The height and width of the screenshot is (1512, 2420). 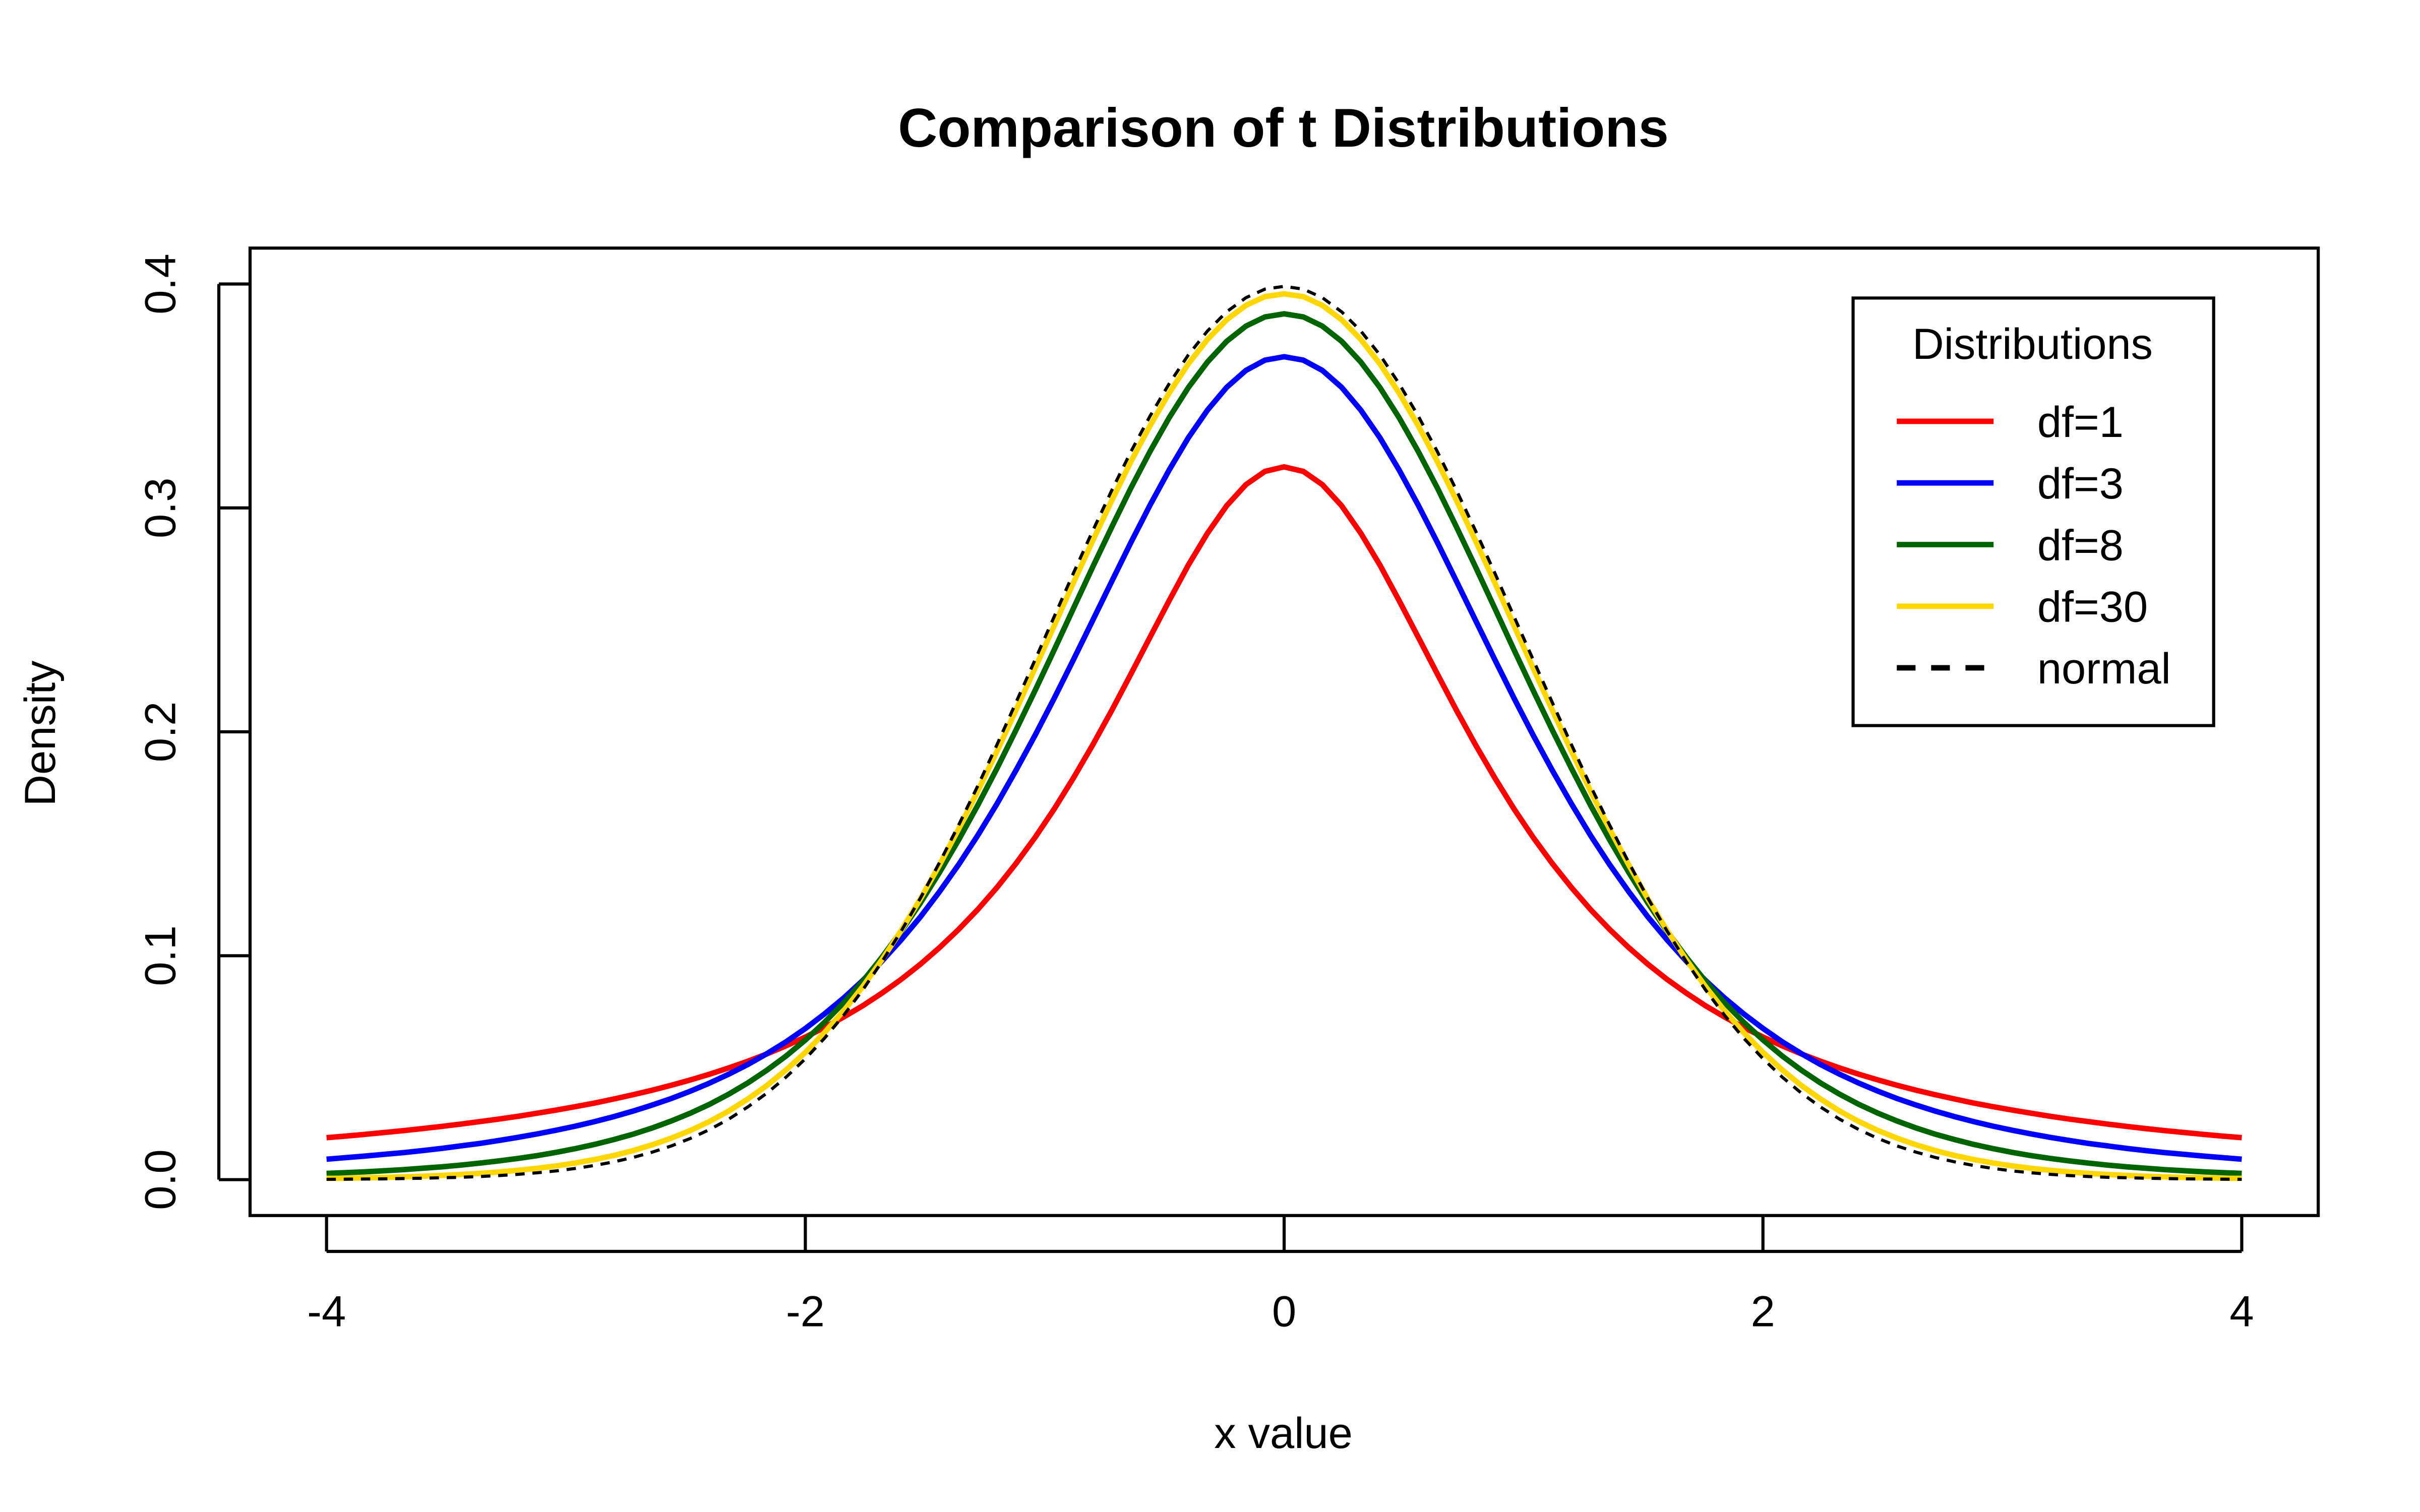 What do you see at coordinates (2080, 422) in the screenshot?
I see `legend-label: df=1` at bounding box center [2080, 422].